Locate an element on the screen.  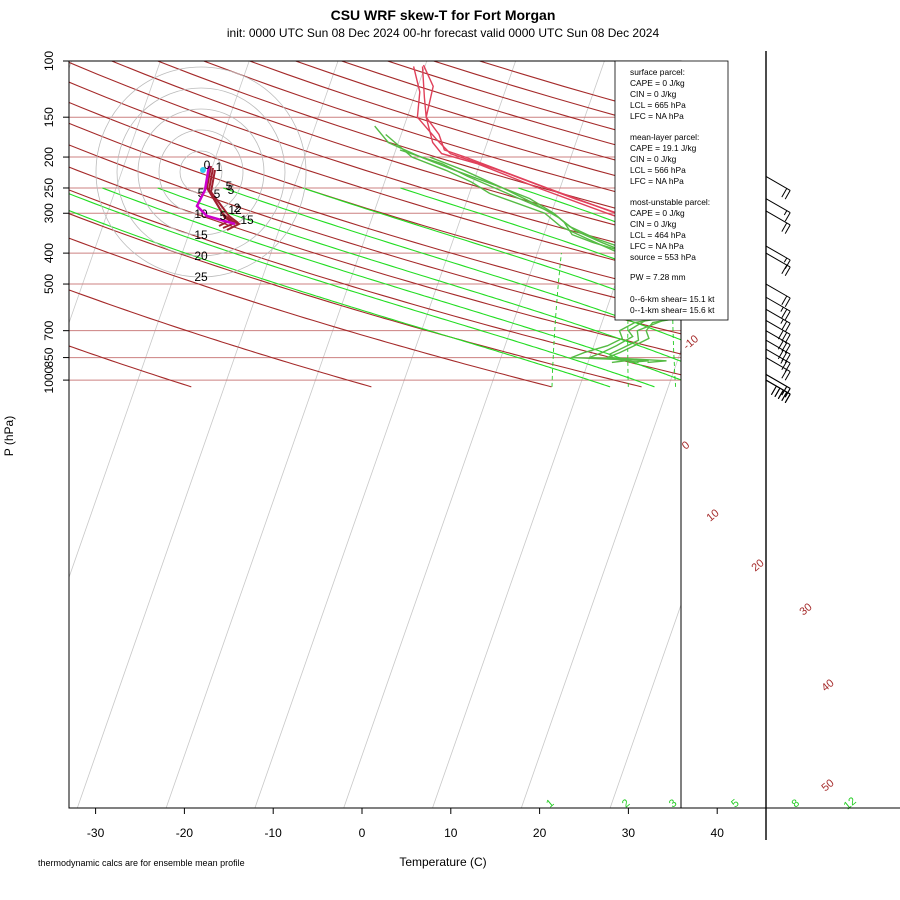
chart-title: CSU WRF skew-T for Fort Morgan is located at coordinates (443, 15).